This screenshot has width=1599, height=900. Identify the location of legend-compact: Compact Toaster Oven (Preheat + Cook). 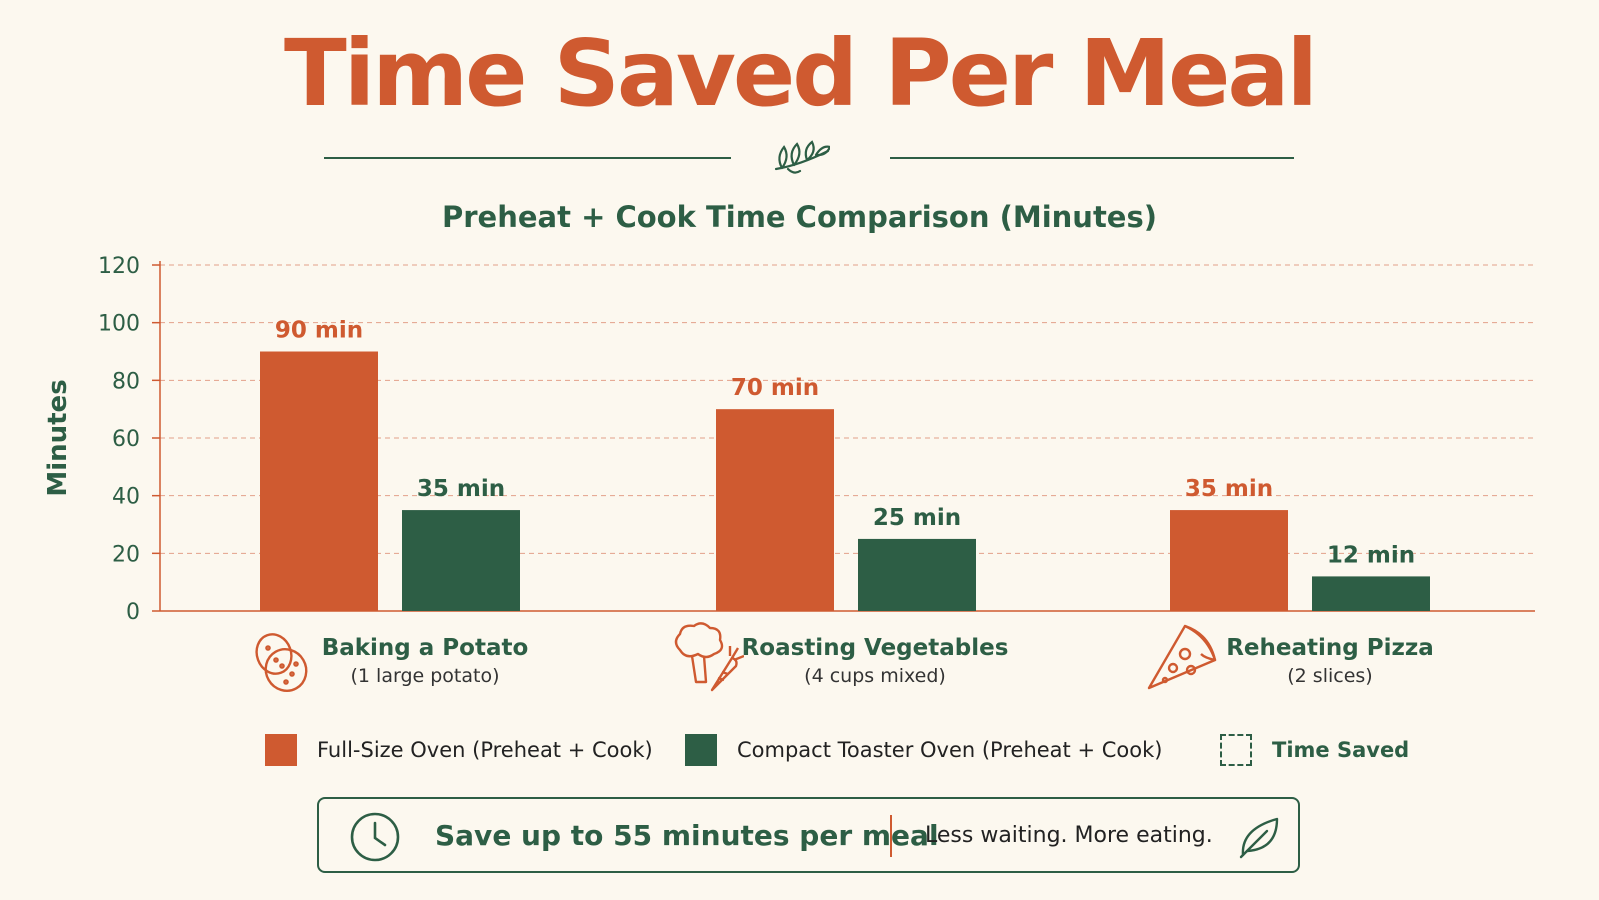
(923, 750).